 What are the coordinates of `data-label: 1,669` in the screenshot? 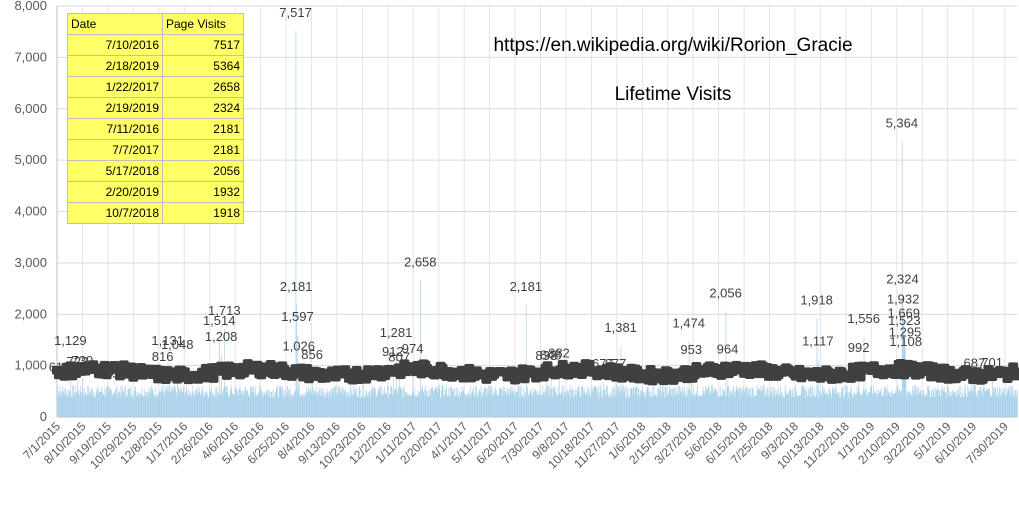 It's located at (903, 312).